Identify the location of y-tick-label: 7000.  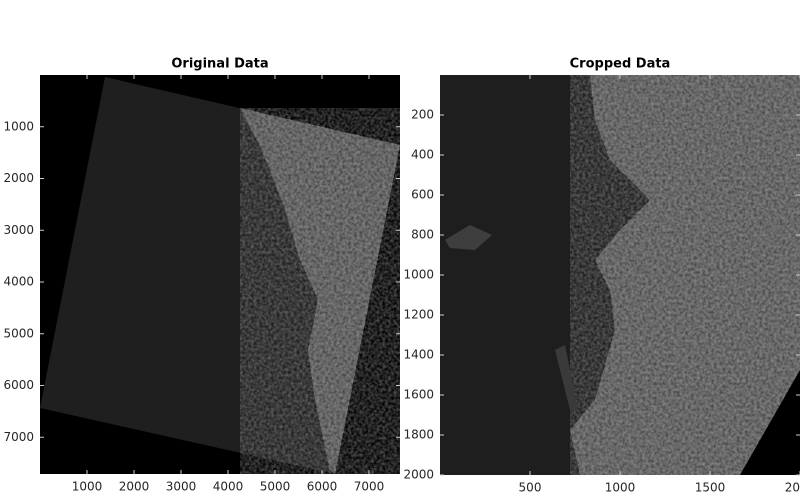
(18, 437).